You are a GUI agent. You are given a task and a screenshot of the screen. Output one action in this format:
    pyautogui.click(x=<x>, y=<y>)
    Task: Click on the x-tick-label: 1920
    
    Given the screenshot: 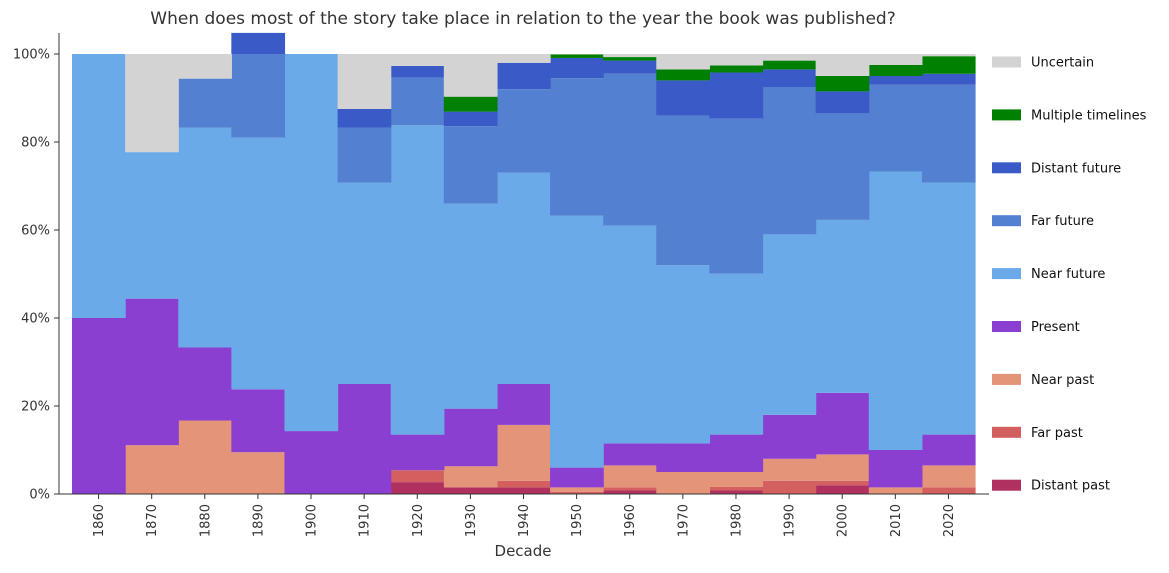 What is the action you would take?
    pyautogui.click(x=418, y=520)
    